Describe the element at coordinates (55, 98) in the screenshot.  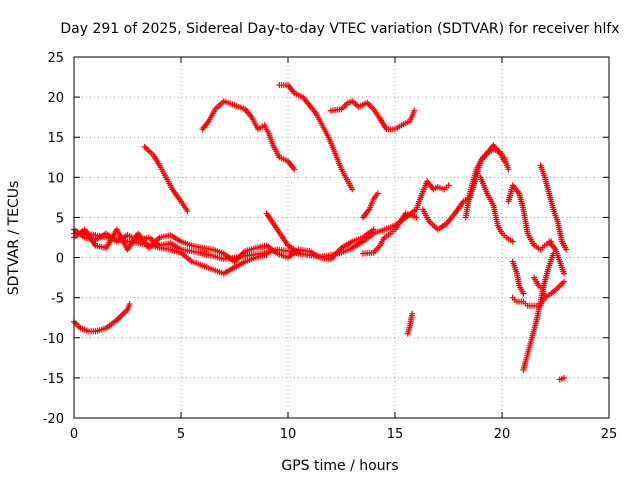
I see `y-tick-label: 20` at that location.